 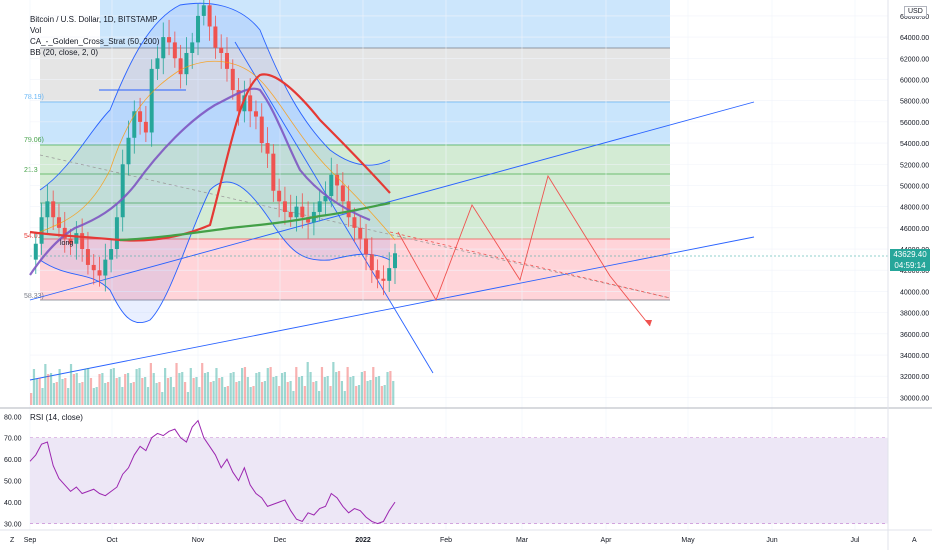 What do you see at coordinates (914, 356) in the screenshot?
I see `price-tick-label: 34000.00` at bounding box center [914, 356].